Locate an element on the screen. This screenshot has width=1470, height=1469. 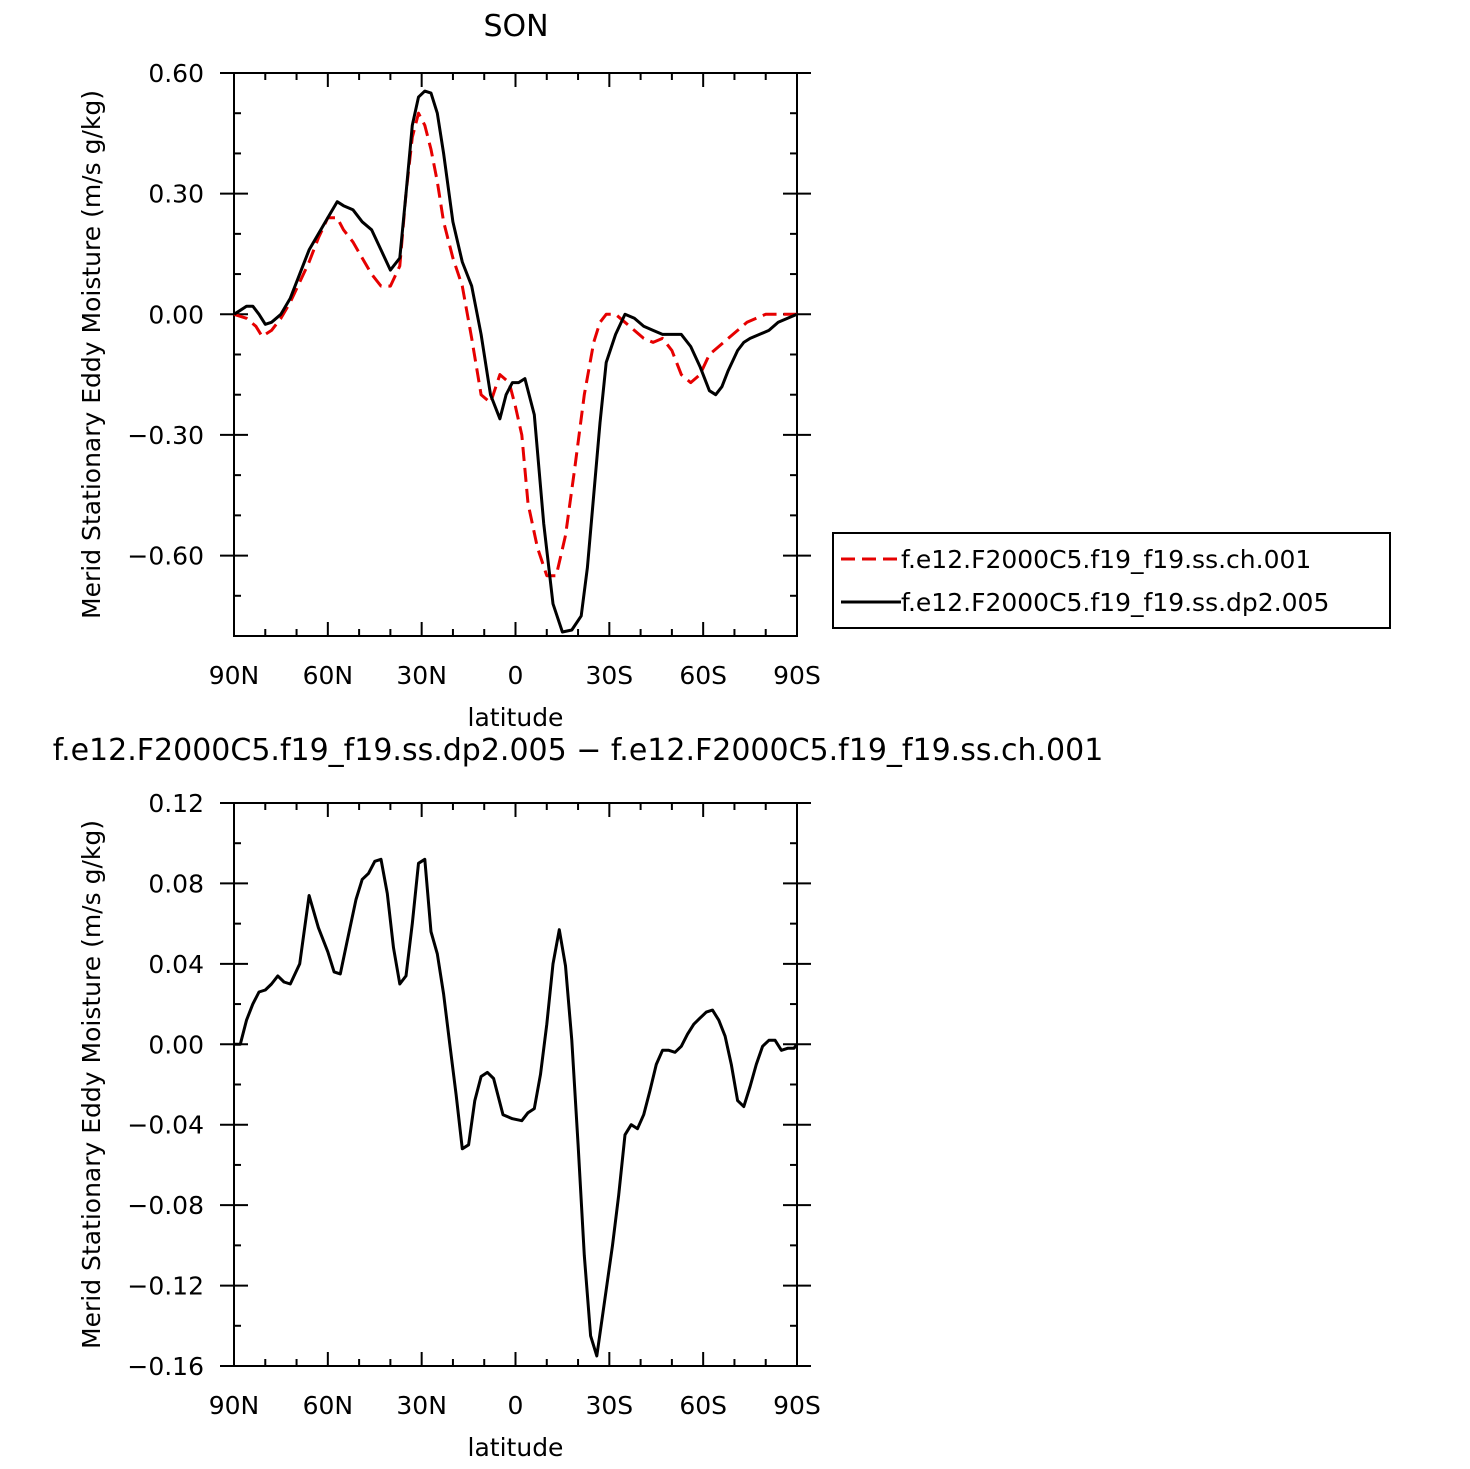
y-tick-label: 0.08 is located at coordinates (176, 883).